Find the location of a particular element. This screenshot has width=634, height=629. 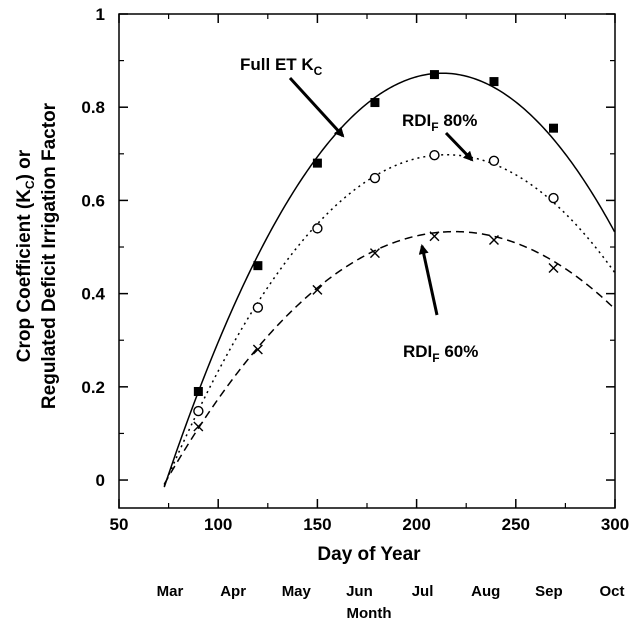

y-axis-title-line1: Crop Coefficient (KC) or is located at coordinates (25, 255).